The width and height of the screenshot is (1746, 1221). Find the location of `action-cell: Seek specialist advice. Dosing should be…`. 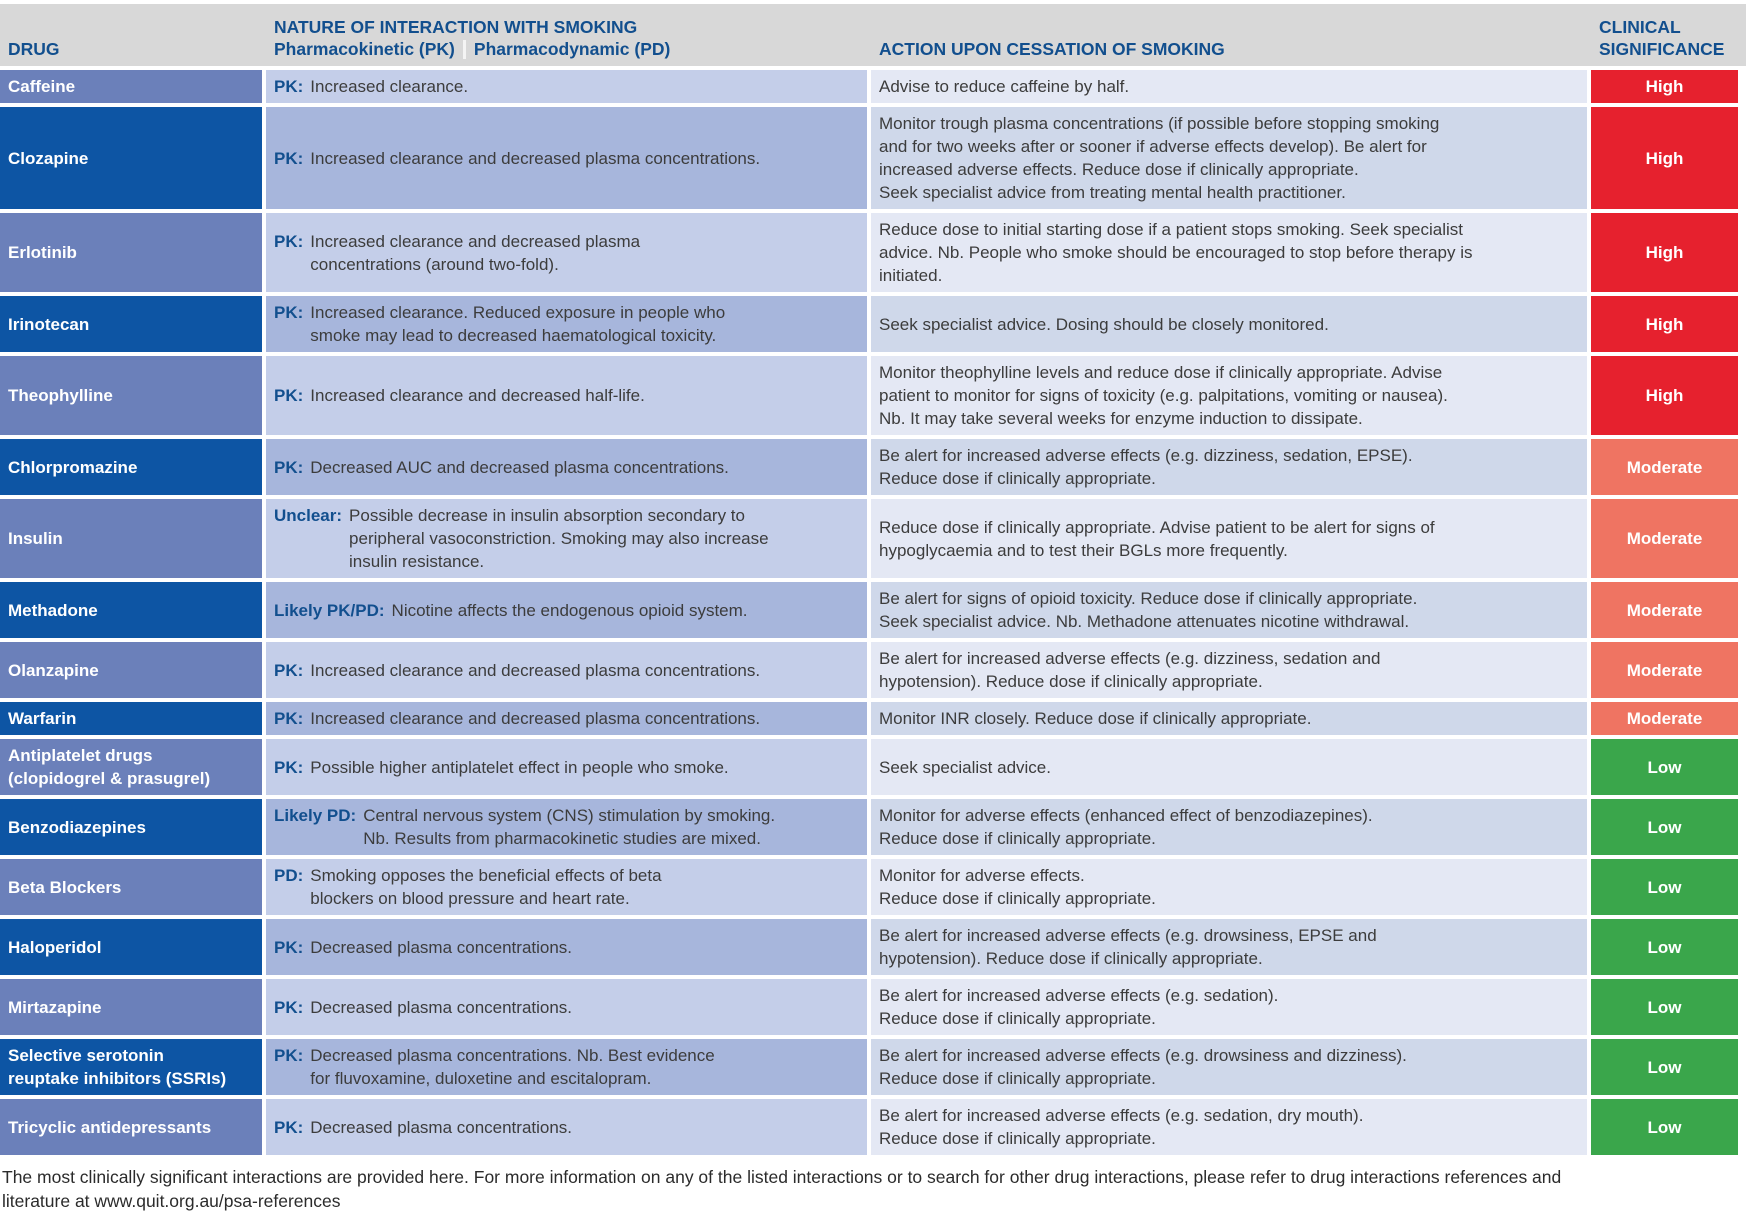

action-cell: Seek specialist advice. Dosing should be… is located at coordinates (1229, 324).